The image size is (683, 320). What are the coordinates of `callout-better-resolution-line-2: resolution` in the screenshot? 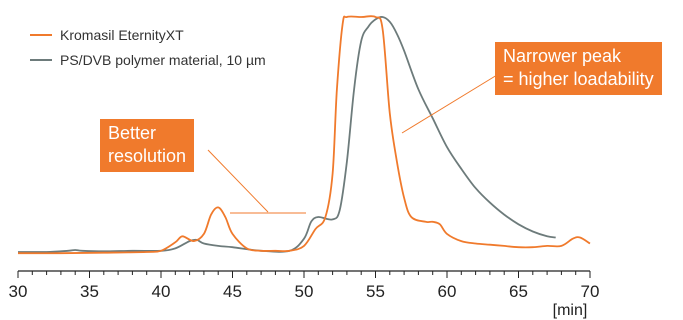 It's located at (147, 156).